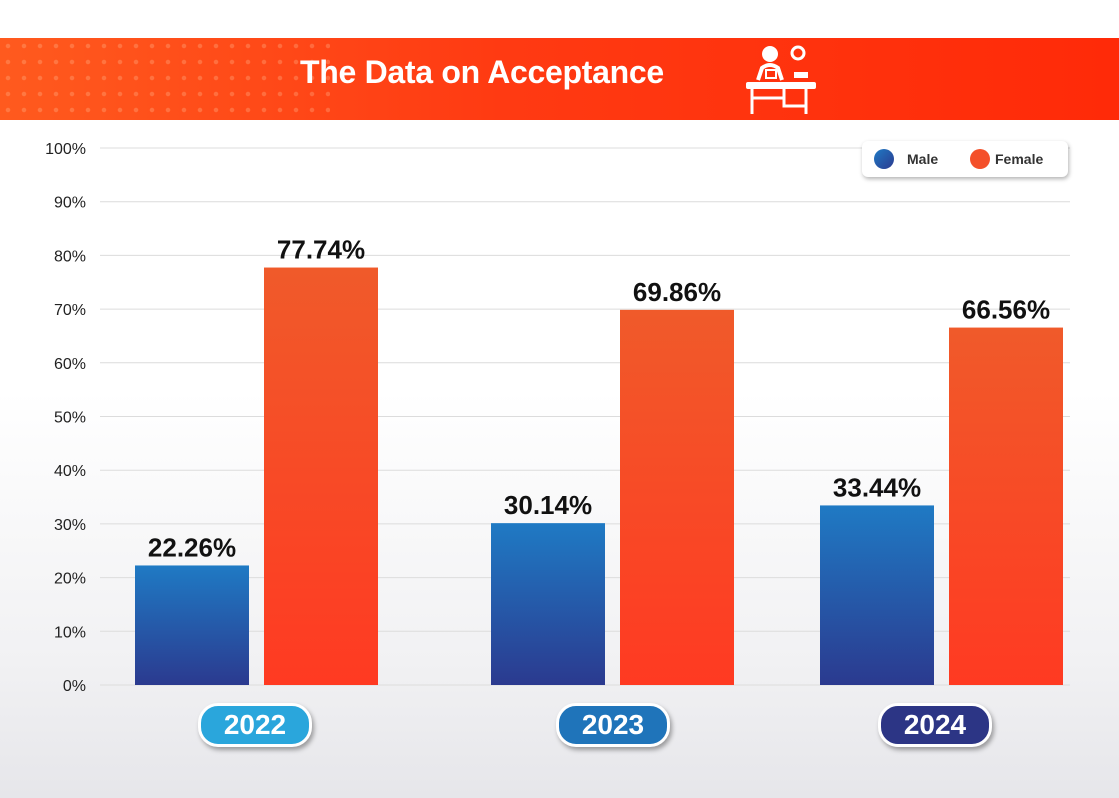 This screenshot has height=798, width=1119. I want to click on male-bar-2022, so click(192, 625).